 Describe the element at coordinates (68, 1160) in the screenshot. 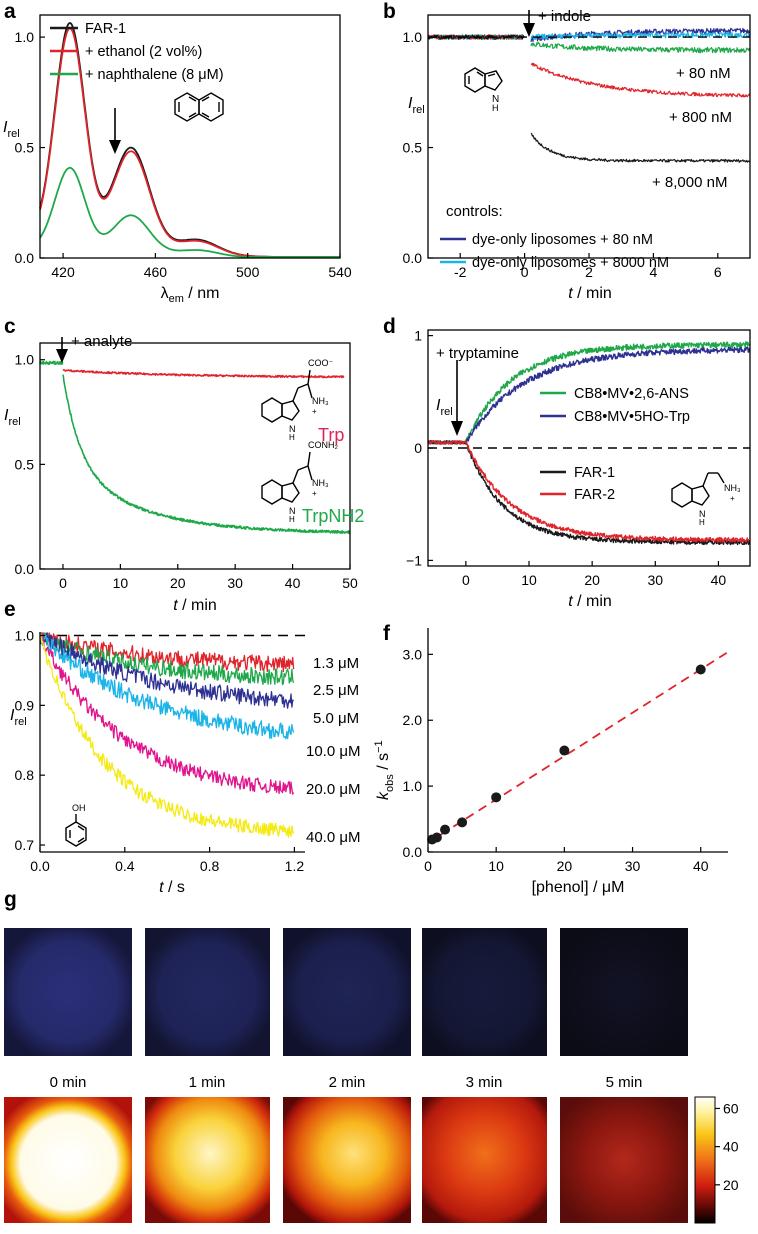

I see `heatmap-image-0min` at that location.